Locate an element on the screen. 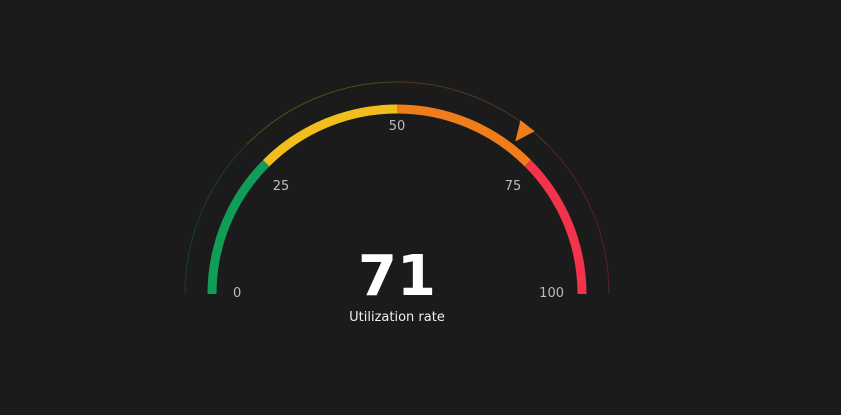  tick-label-0: 0 is located at coordinates (237, 293).